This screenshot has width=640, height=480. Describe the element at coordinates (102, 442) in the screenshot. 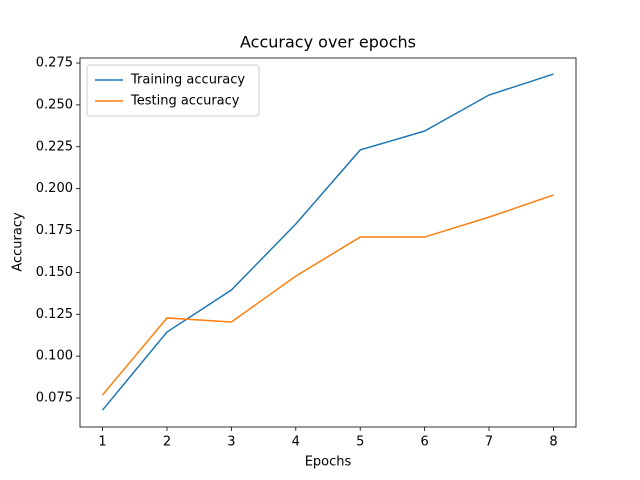

I see `x-tick-label: 1` at that location.